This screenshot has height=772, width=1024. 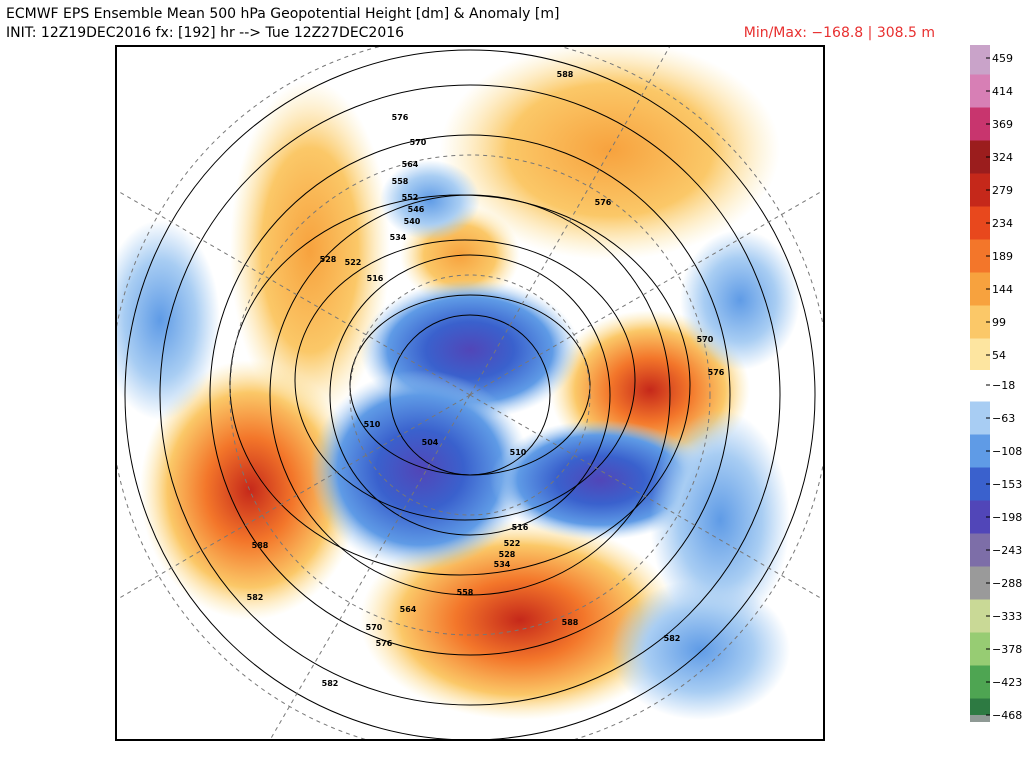 I want to click on colorbar-label: −63, so click(x=1003, y=418).